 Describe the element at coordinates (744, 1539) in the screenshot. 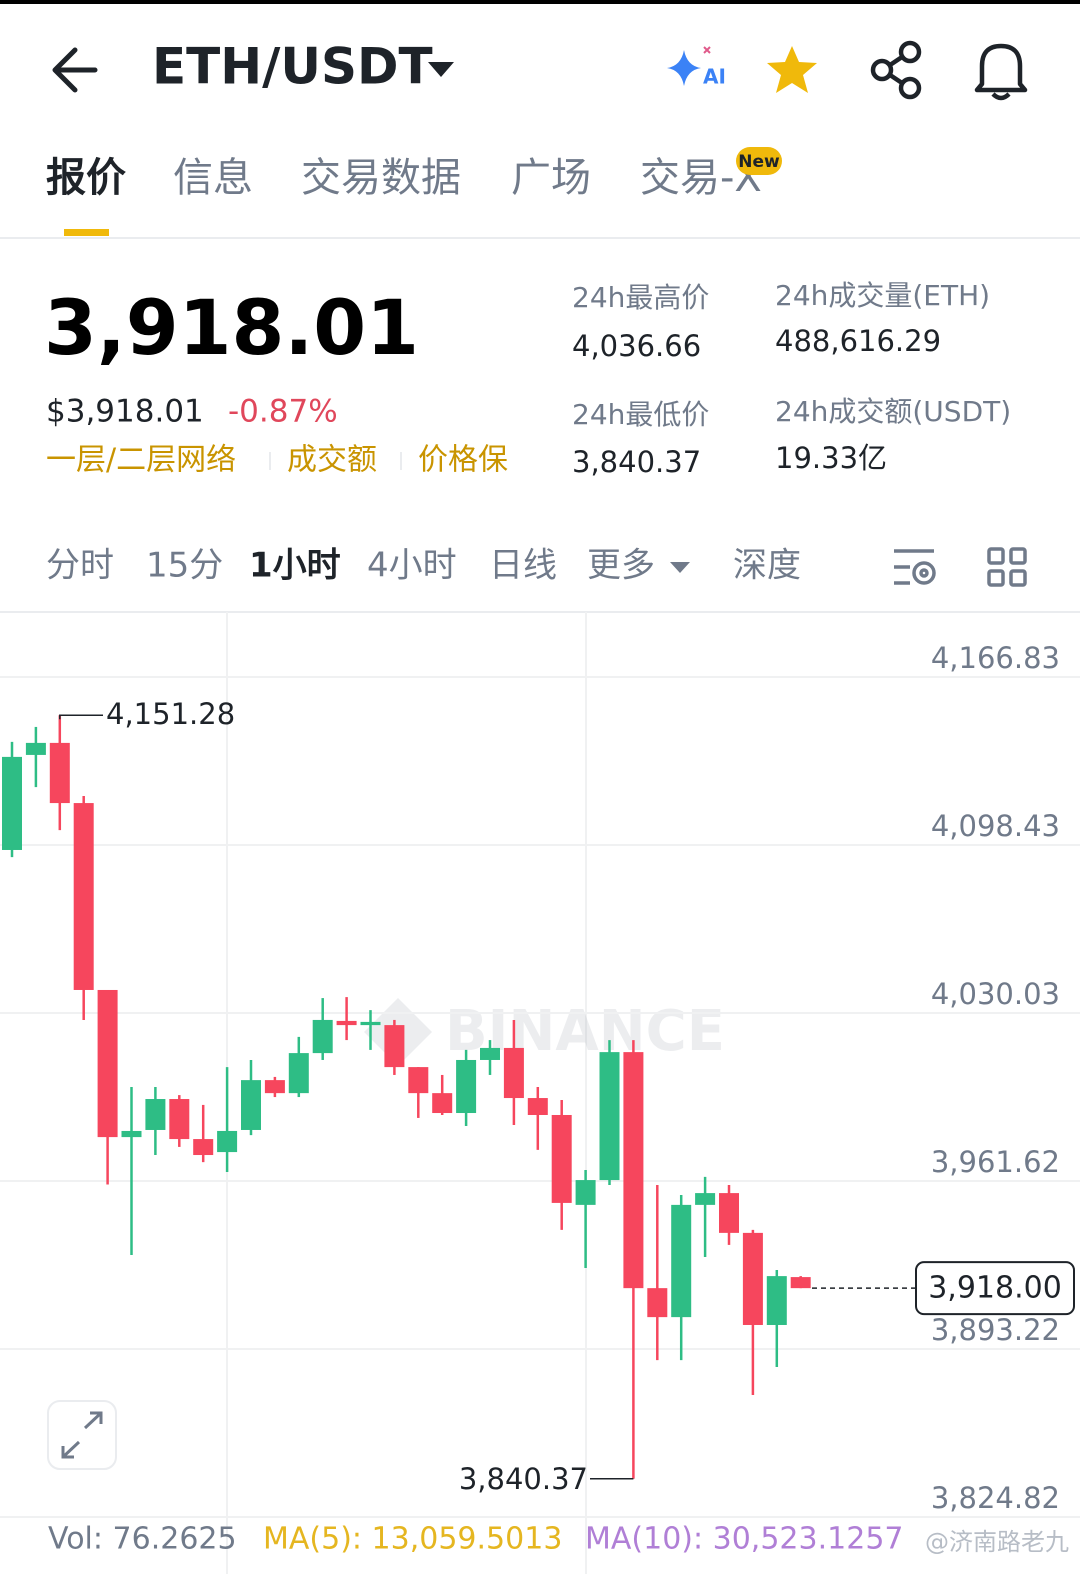

I see `ma10-label: MA(10): 30,523.1257` at that location.